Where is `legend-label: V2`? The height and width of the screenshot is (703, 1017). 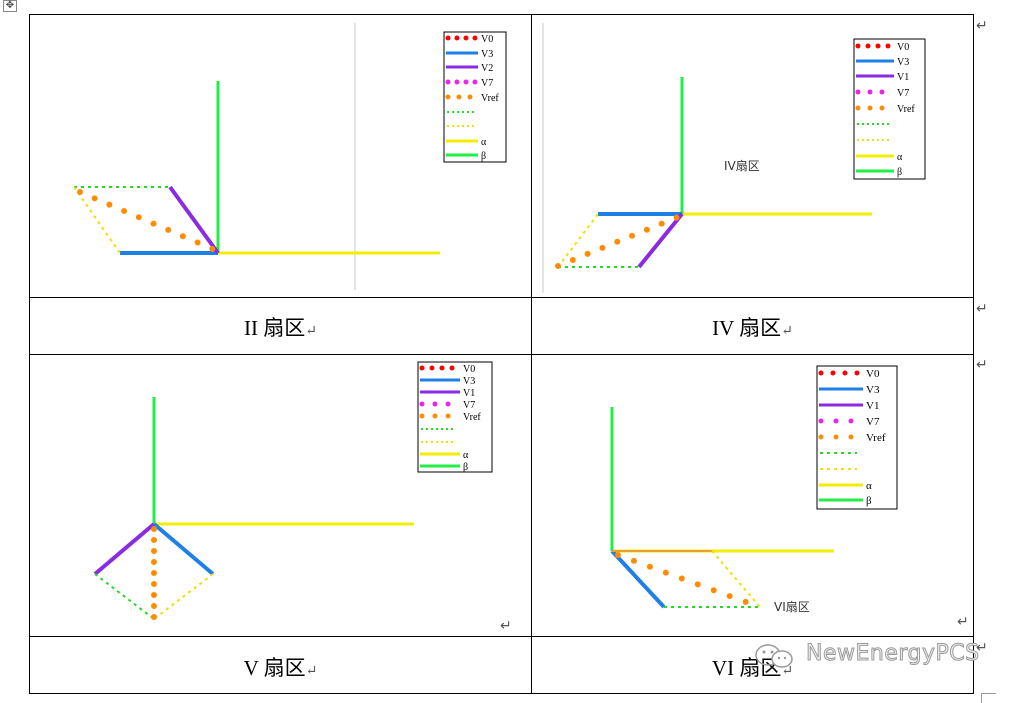
legend-label: V2 is located at coordinates (487, 68).